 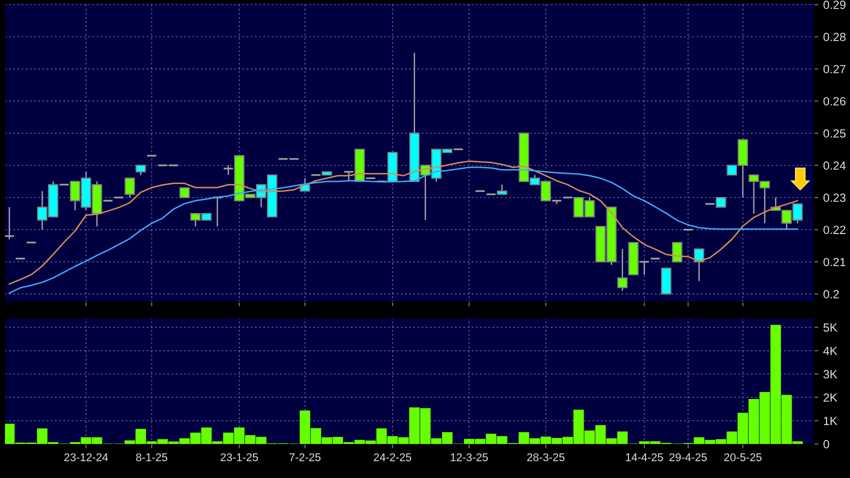 I want to click on x-tick-label: 7-2-25, so click(x=305, y=457).